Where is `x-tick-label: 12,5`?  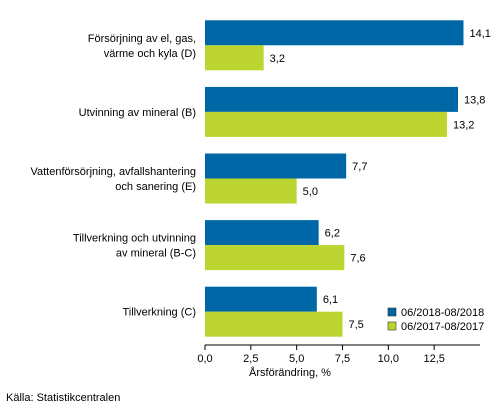 x-tick-label: 12,5 is located at coordinates (433, 359).